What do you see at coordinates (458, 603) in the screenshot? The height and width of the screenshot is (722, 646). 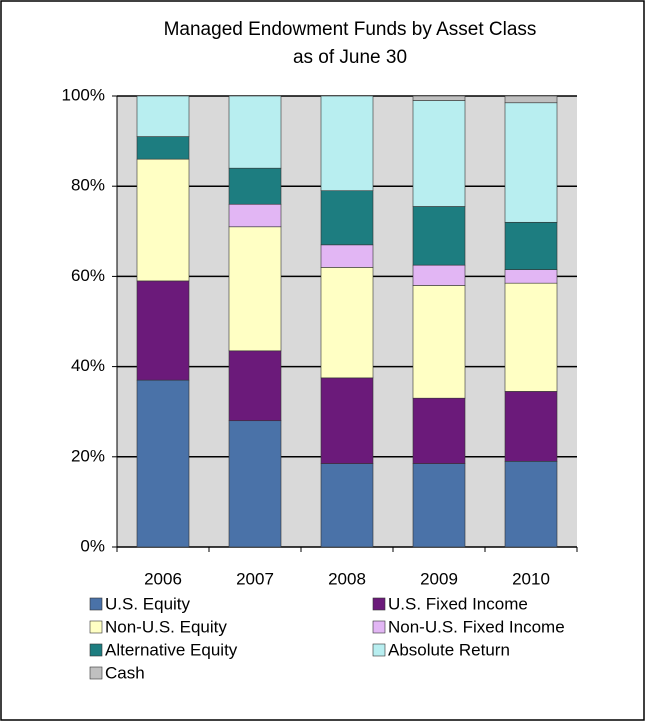 I see `legend-label: U.S. Fixed Income` at bounding box center [458, 603].